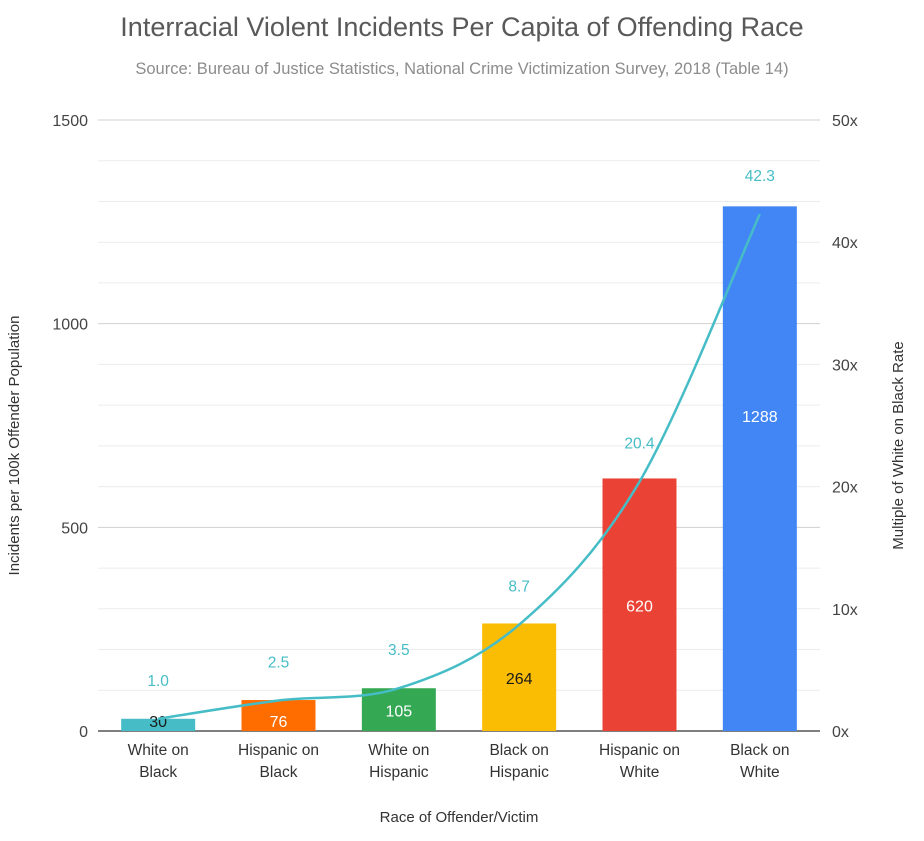 The image size is (924, 841). Describe the element at coordinates (83, 732) in the screenshot. I see `y-tick-label: 0` at that location.